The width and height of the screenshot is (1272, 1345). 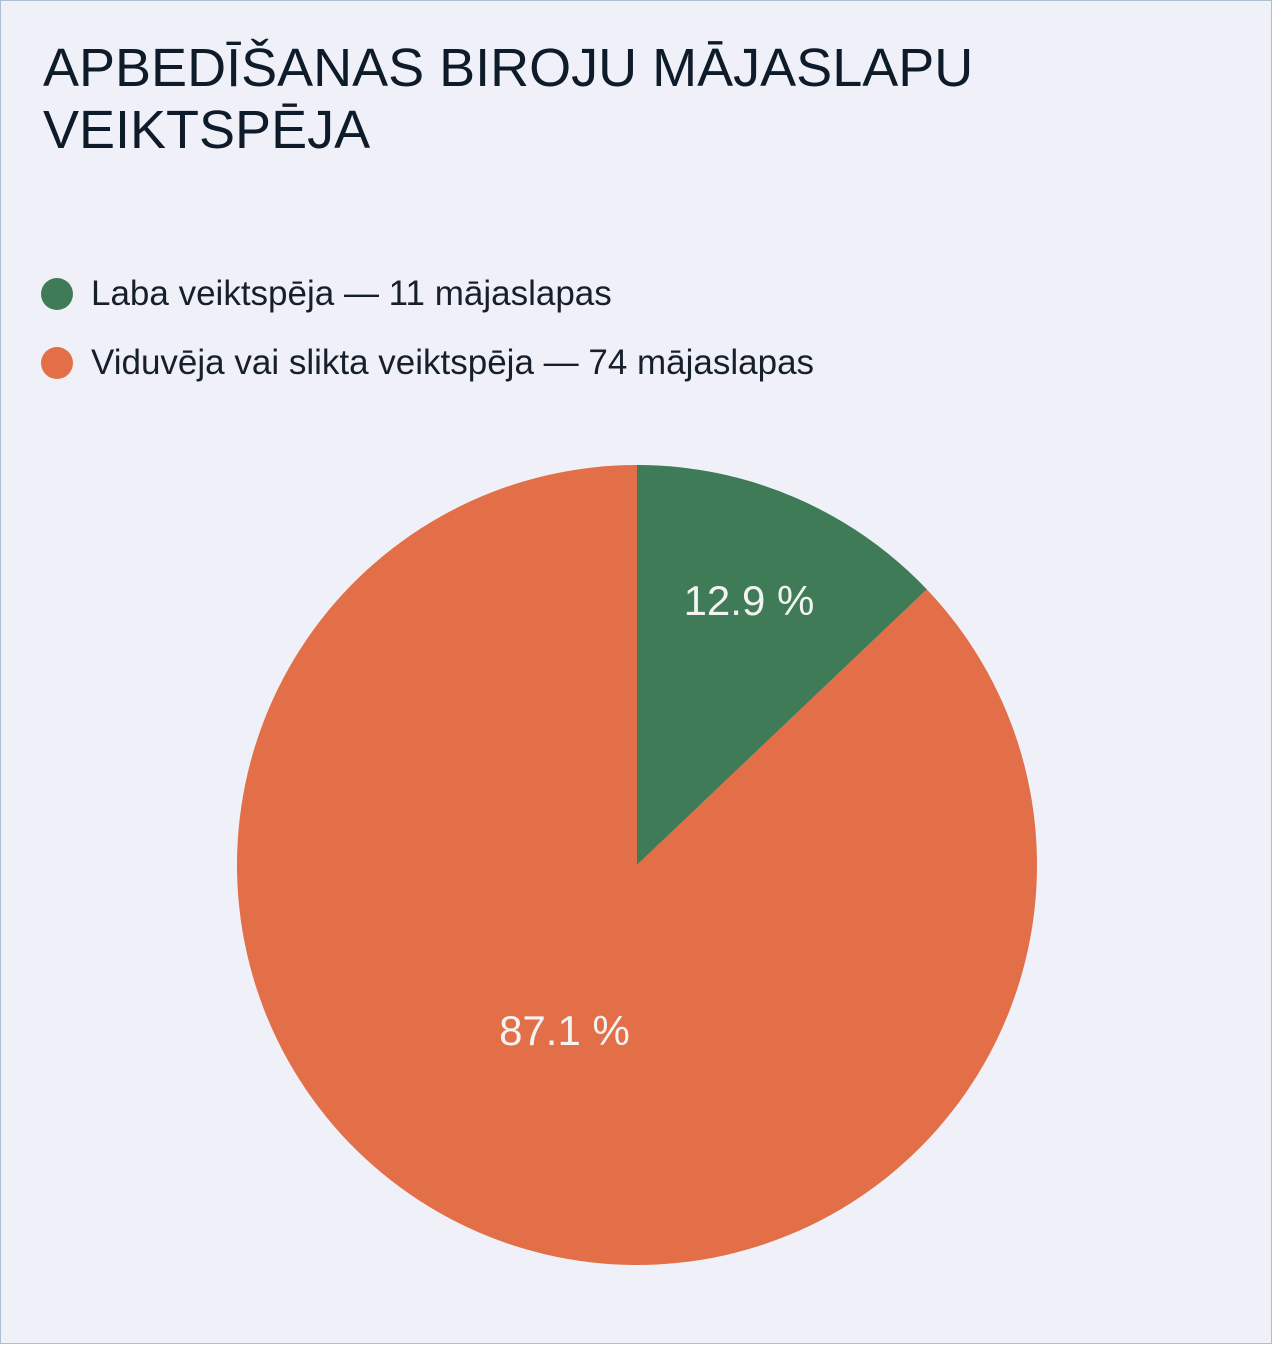 I want to click on pie-slice, so click(x=782, y=665).